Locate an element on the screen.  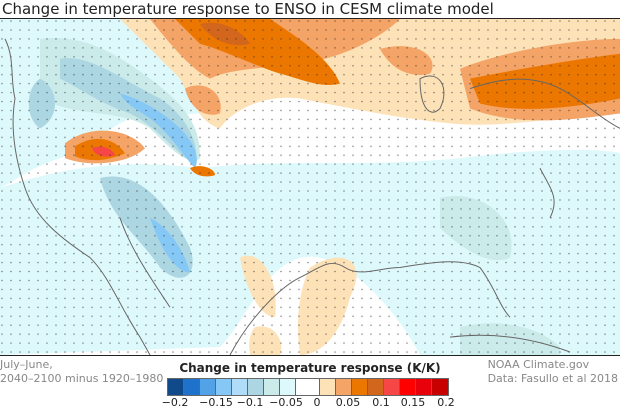
colorbar-tick-label: −0.2 is located at coordinates (175, 402).